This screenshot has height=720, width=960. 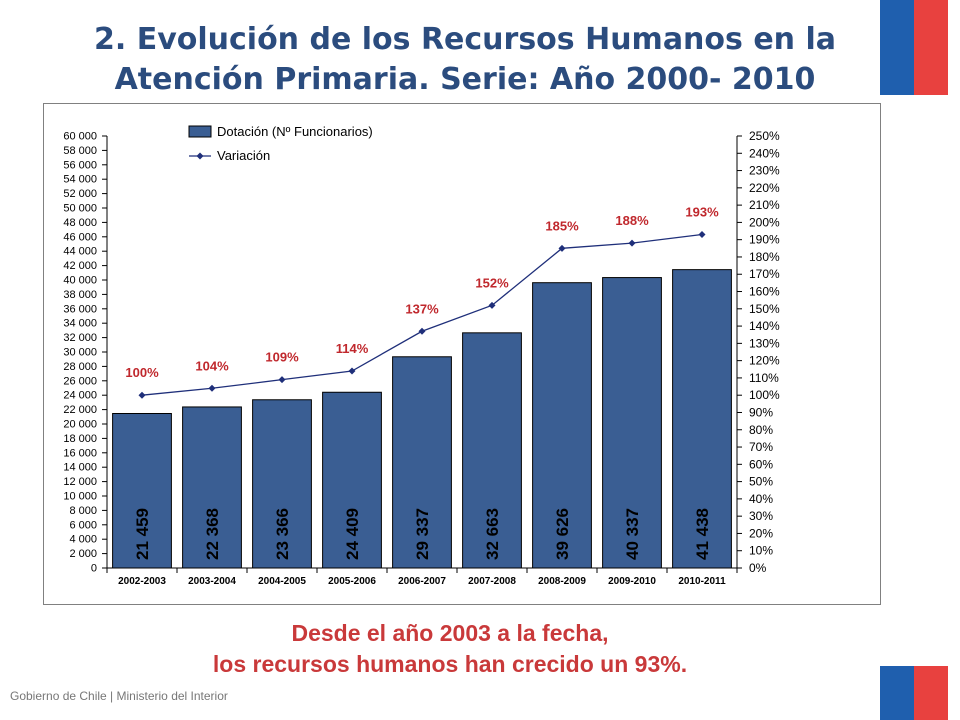 I want to click on left-tick-label: 14 000, so click(x=80, y=468).